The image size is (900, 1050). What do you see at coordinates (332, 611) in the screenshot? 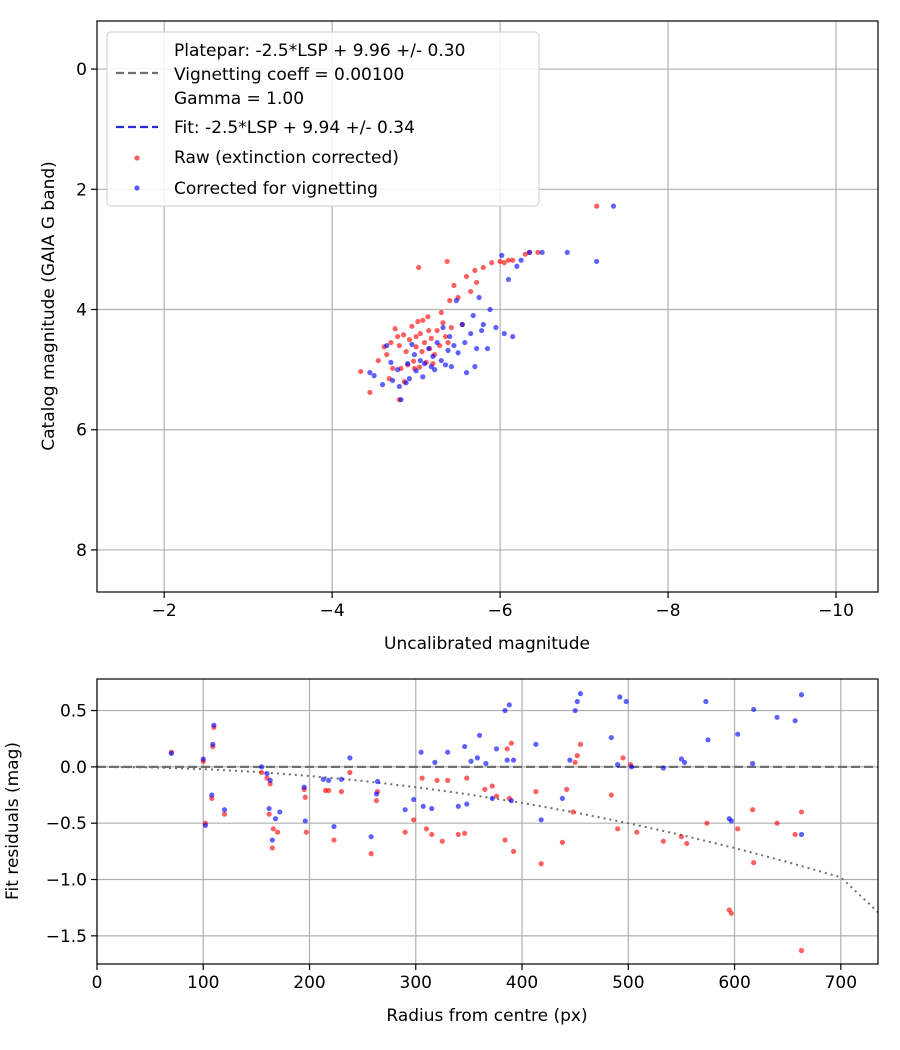
I see `x-tick-label: −4` at bounding box center [332, 611].